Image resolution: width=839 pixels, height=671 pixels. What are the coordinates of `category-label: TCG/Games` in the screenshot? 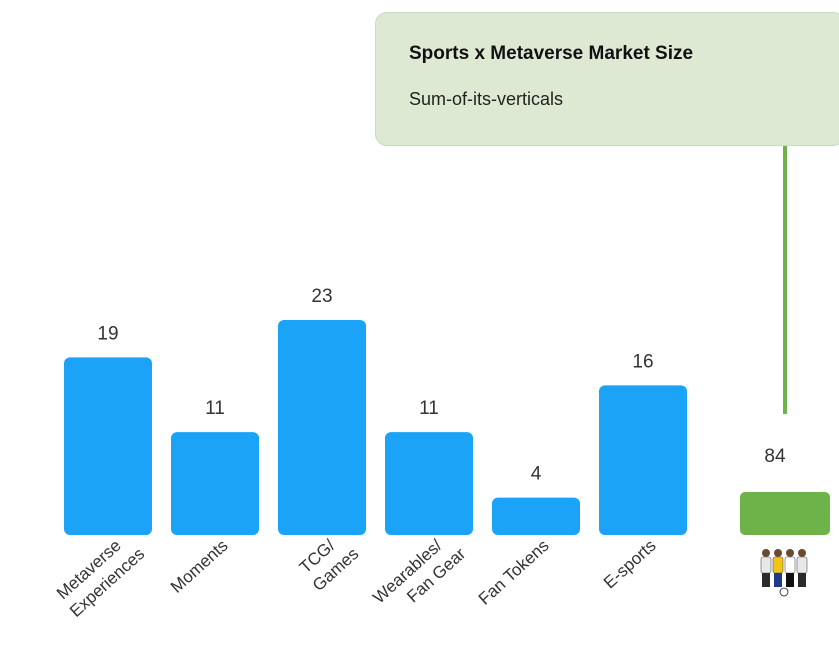 It's located at (328, 561).